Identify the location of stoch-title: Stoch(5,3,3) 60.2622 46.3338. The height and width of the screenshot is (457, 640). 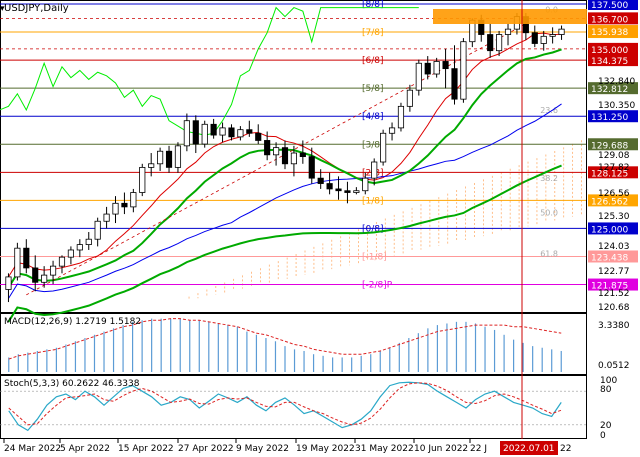
(72, 384).